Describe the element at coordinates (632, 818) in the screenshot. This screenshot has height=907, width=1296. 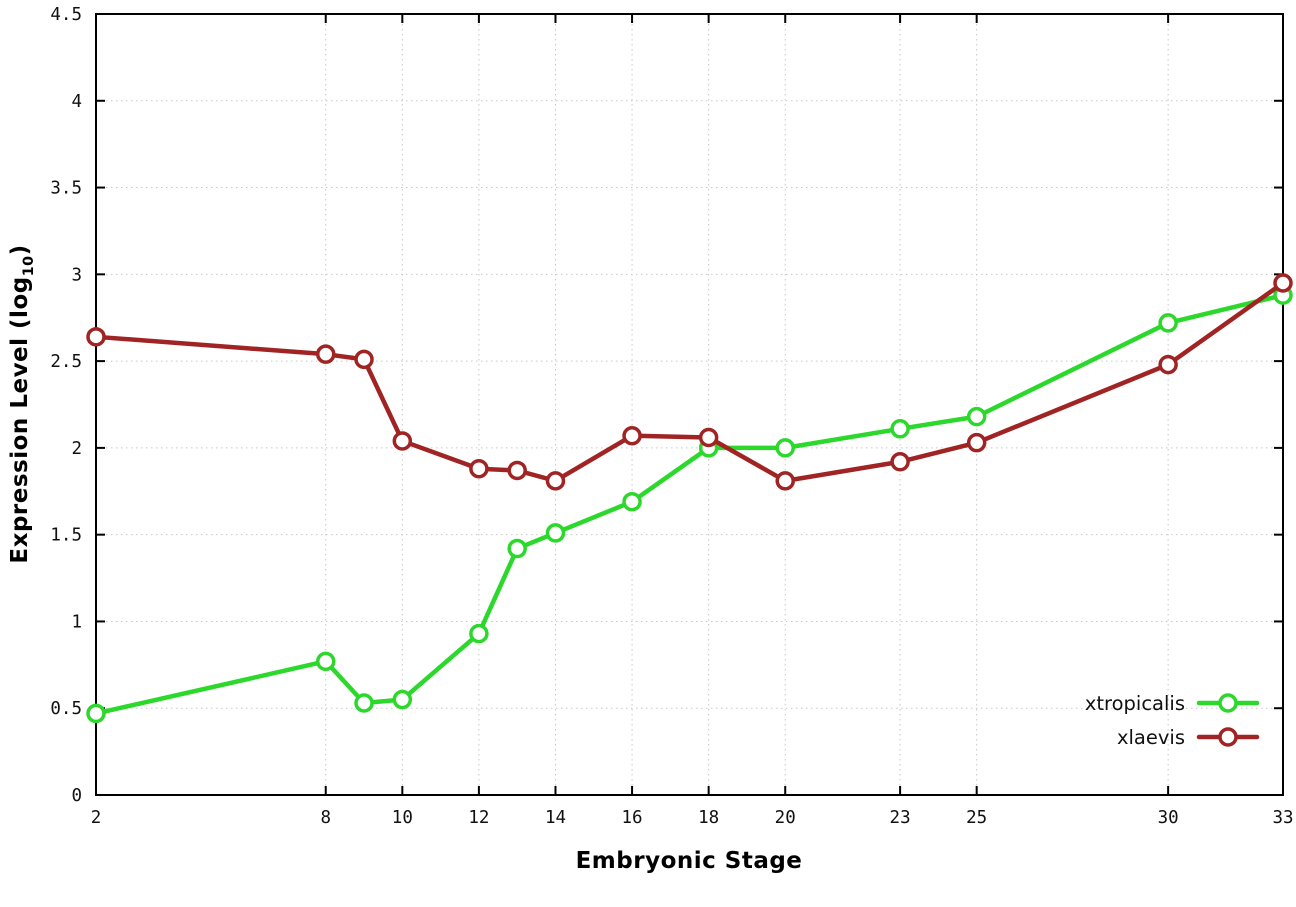
I see `x-tick-label: 16` at that location.